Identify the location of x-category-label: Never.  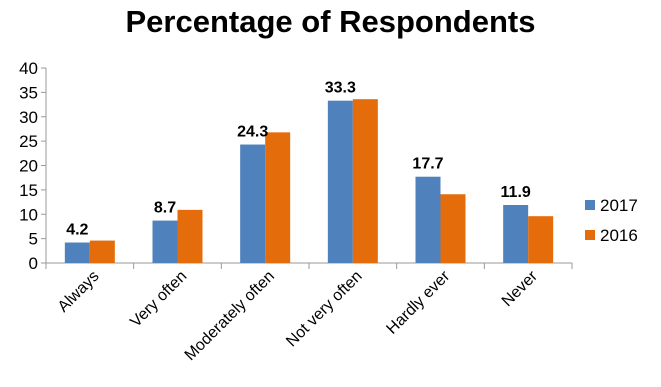
(520, 288).